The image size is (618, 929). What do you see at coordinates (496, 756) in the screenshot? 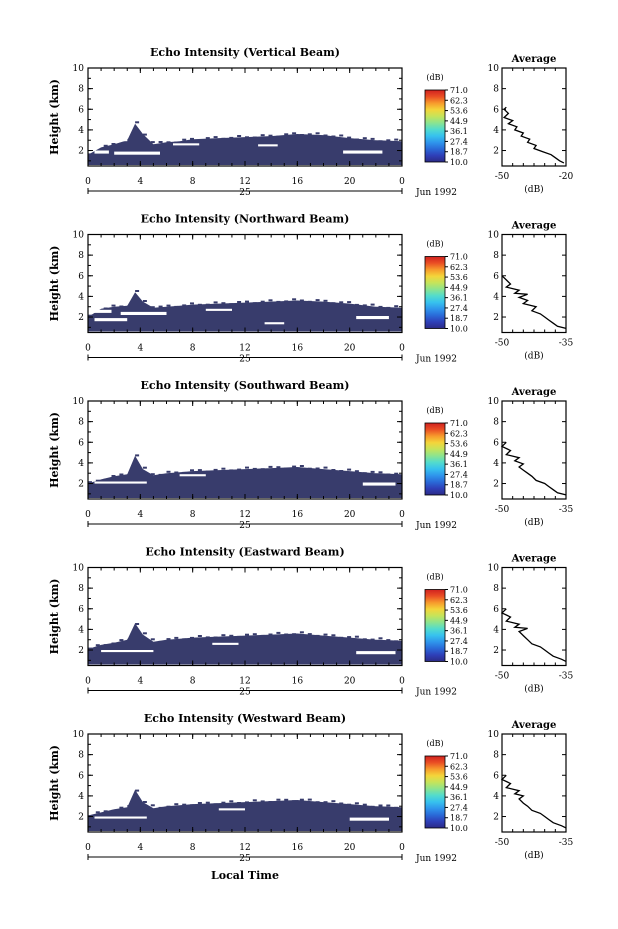
I see `avg-y-tick-label: 8` at bounding box center [496, 756].